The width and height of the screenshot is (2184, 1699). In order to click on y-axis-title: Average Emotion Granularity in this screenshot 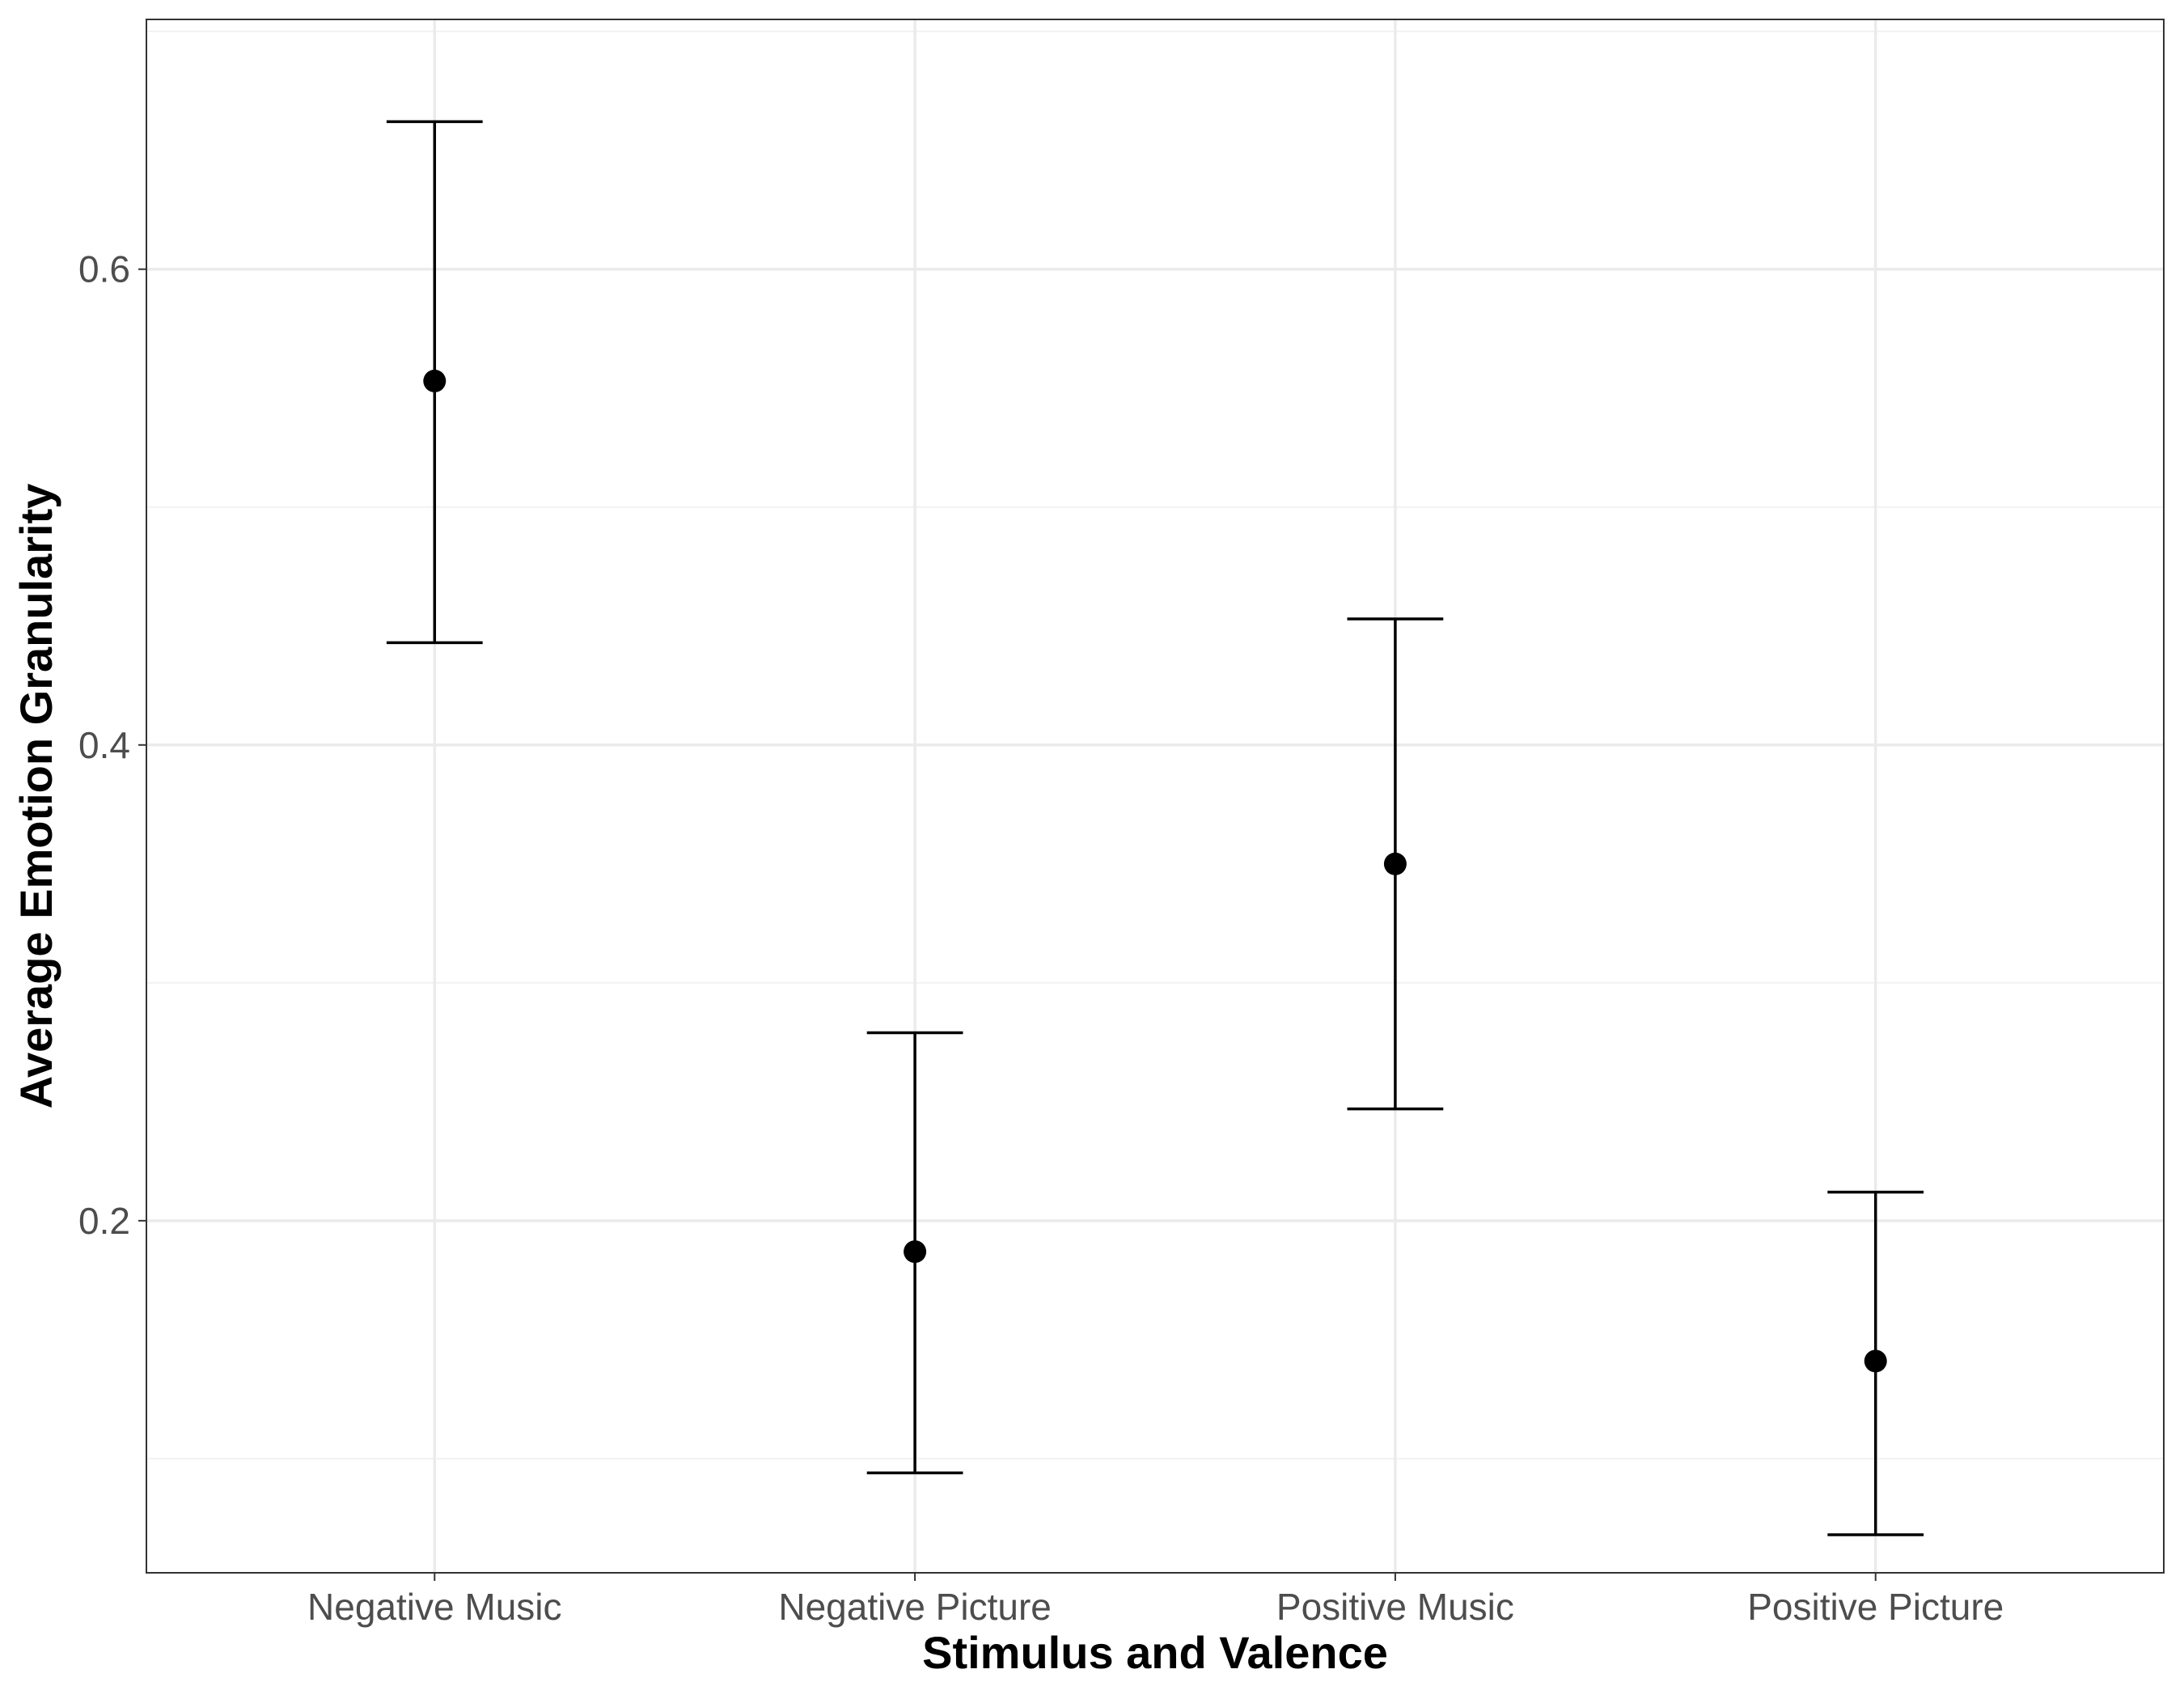, I will do `click(36, 796)`.